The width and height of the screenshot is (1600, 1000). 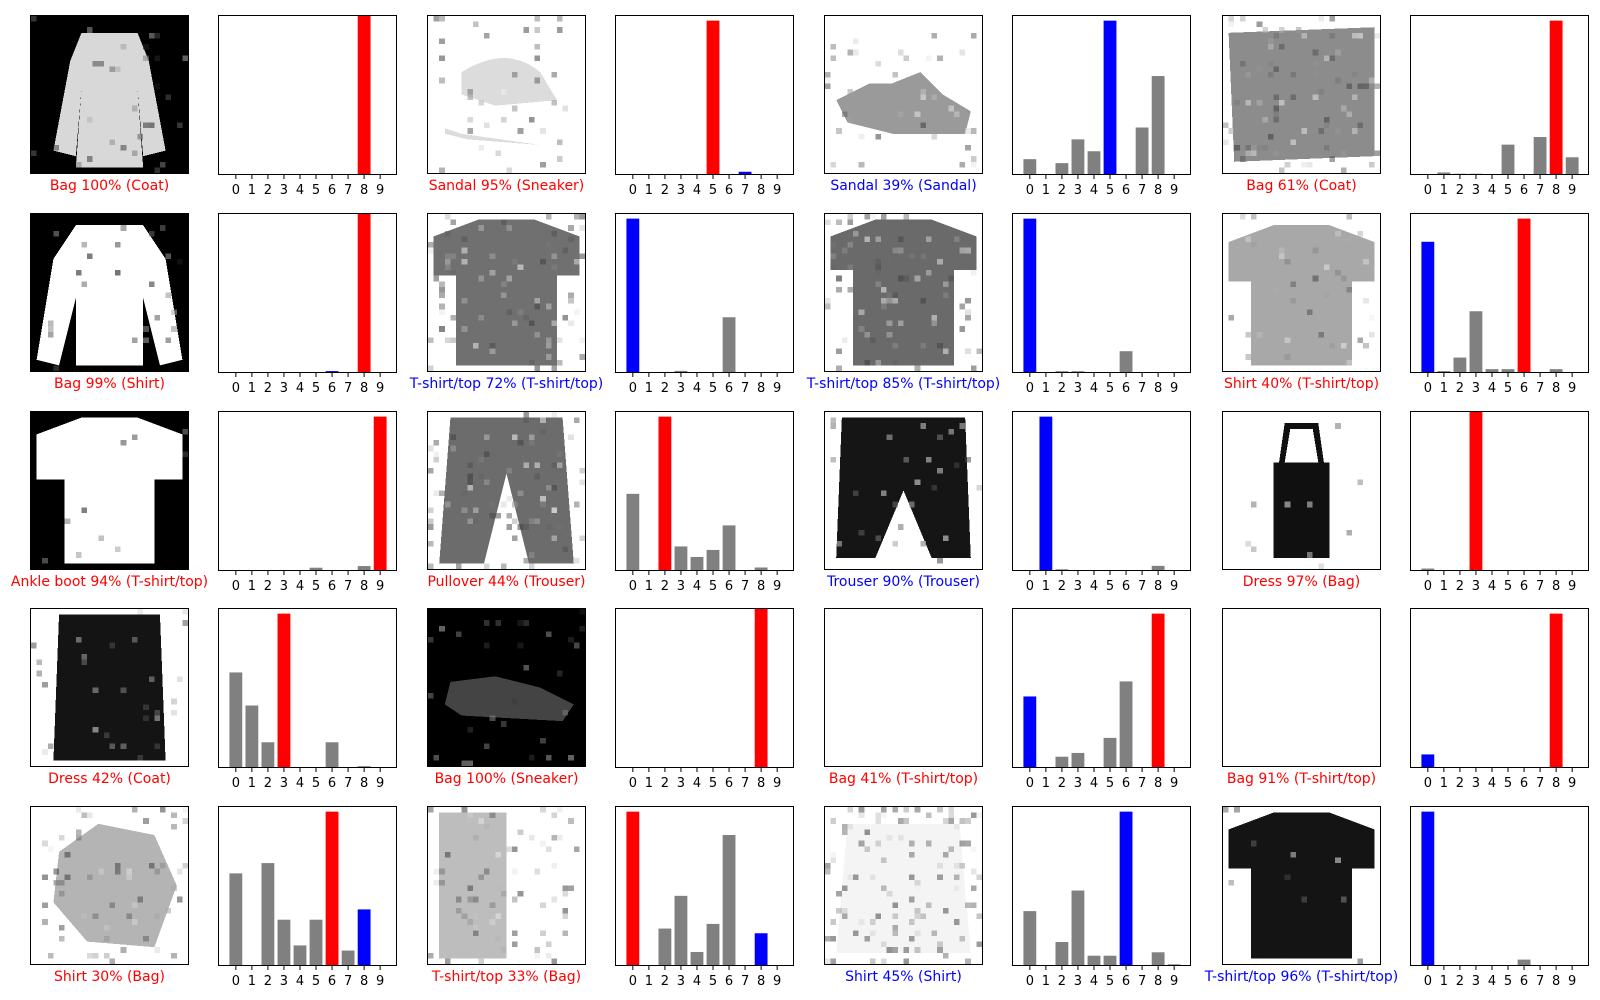 What do you see at coordinates (109, 94) in the screenshot?
I see `coat-image` at bounding box center [109, 94].